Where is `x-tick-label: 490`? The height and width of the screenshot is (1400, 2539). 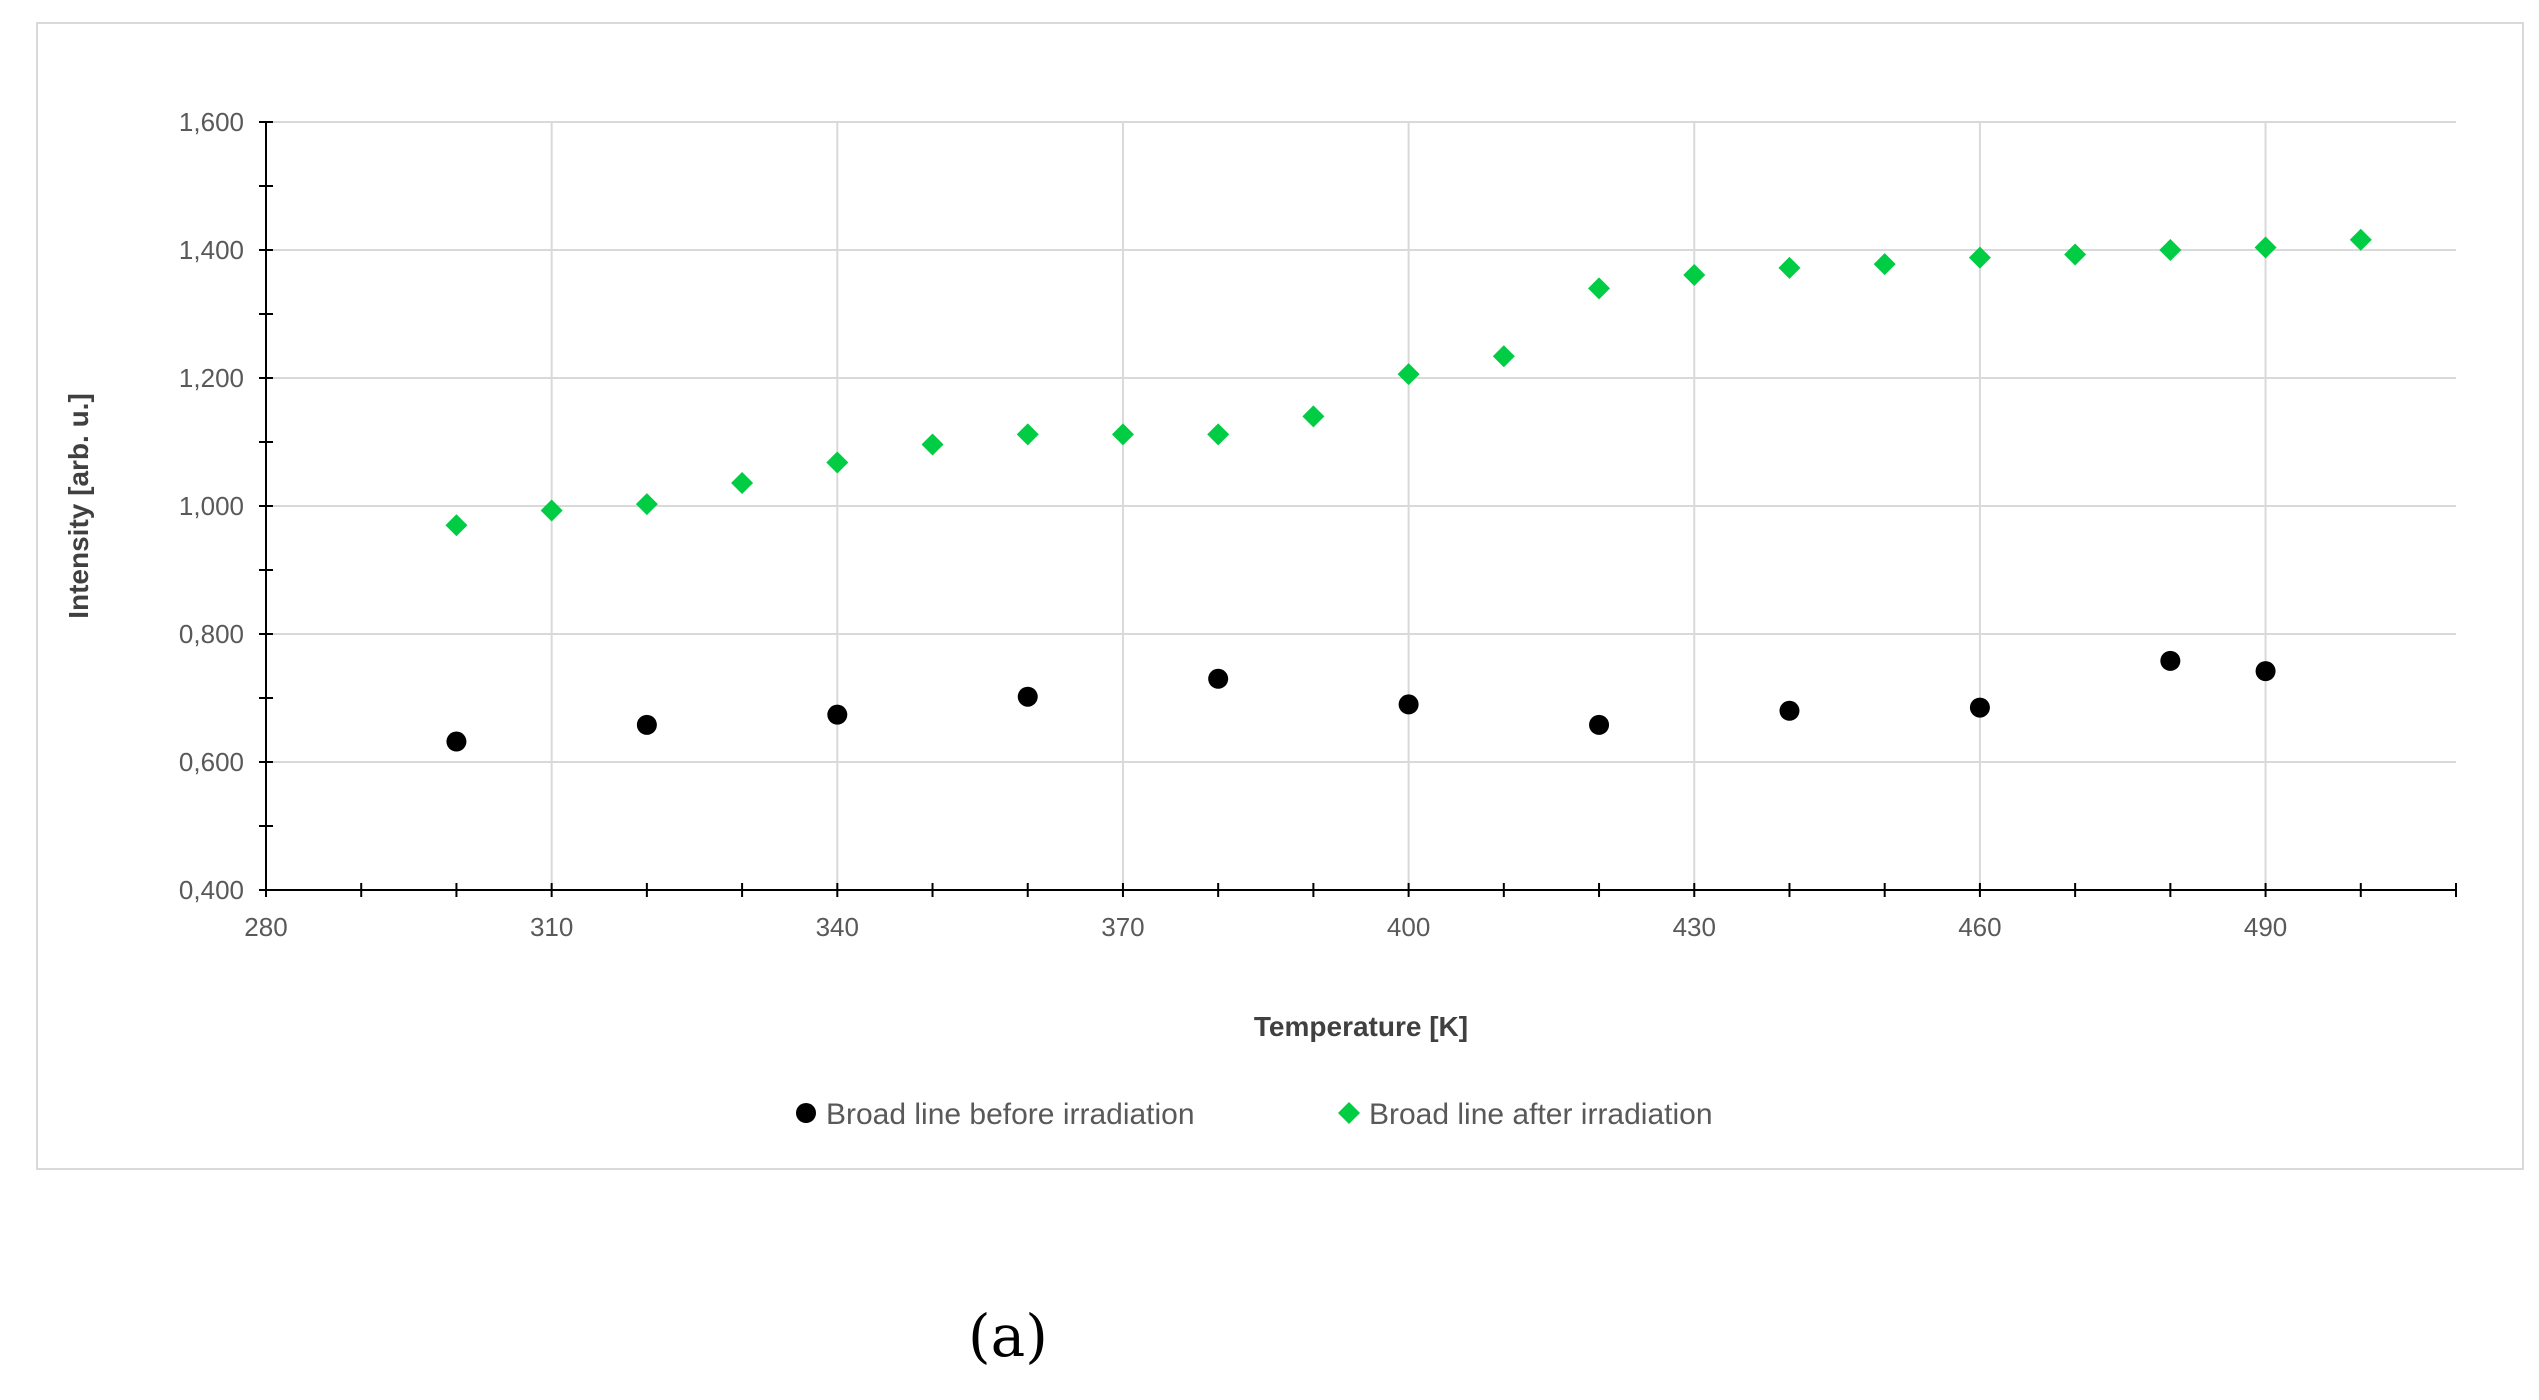
x-tick-label: 490 is located at coordinates (2265, 927).